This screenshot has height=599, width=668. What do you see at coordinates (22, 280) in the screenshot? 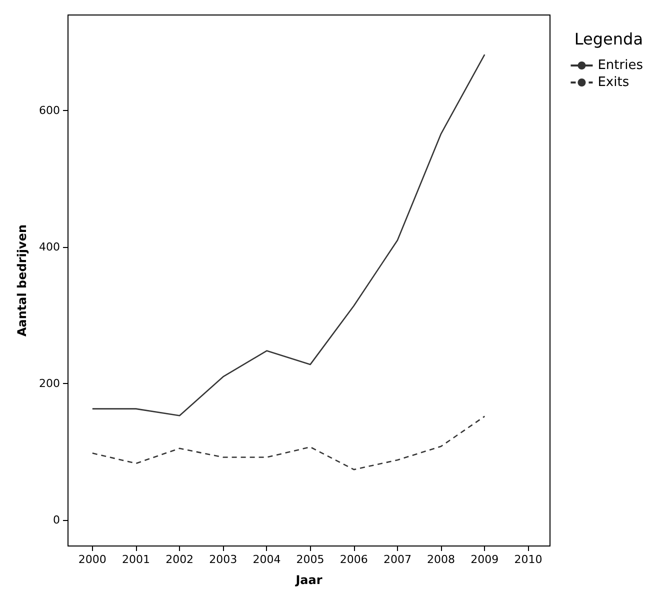
I see `y-axis-title: Aantal bedrijven` at bounding box center [22, 280].